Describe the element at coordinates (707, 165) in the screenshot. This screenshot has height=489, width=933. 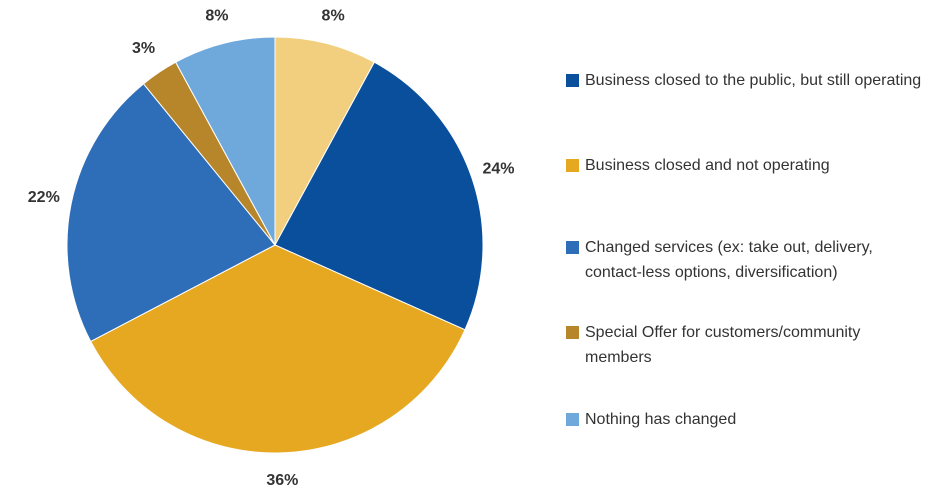
I see `legend-label: Business closed and not operating` at that location.